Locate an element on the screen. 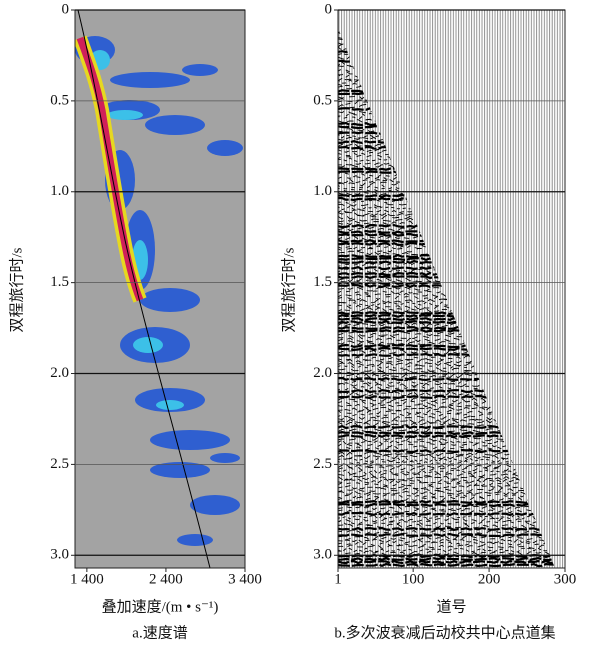  x-tick-label: 1 400 is located at coordinates (87, 579).